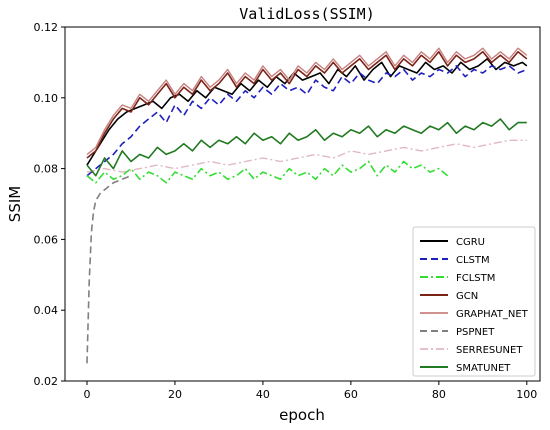  Describe the element at coordinates (467, 296) in the screenshot. I see `legend-label-gcn: GCN` at that location.